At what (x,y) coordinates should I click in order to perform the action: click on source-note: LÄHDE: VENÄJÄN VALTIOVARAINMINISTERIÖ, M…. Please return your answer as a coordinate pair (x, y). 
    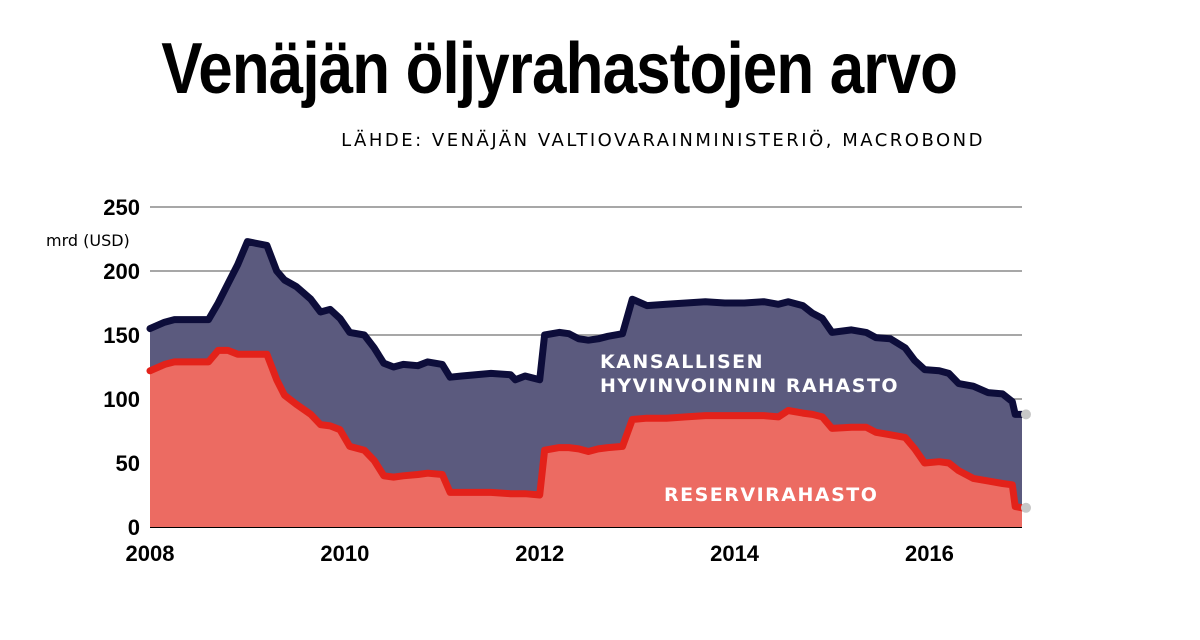
    Looking at the image, I should click on (663, 140).